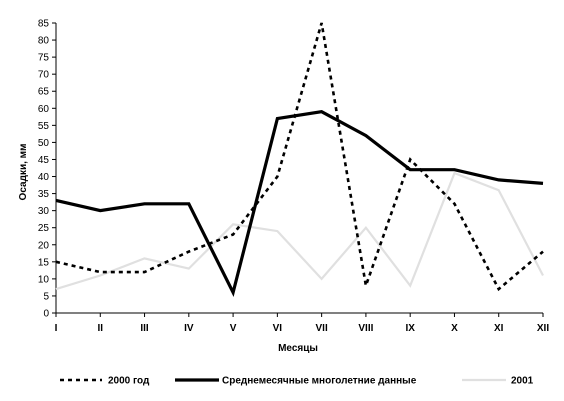 Image resolution: width=564 pixels, height=401 pixels. What do you see at coordinates (44, 160) in the screenshot?
I see `y-tick-label: 45` at bounding box center [44, 160].